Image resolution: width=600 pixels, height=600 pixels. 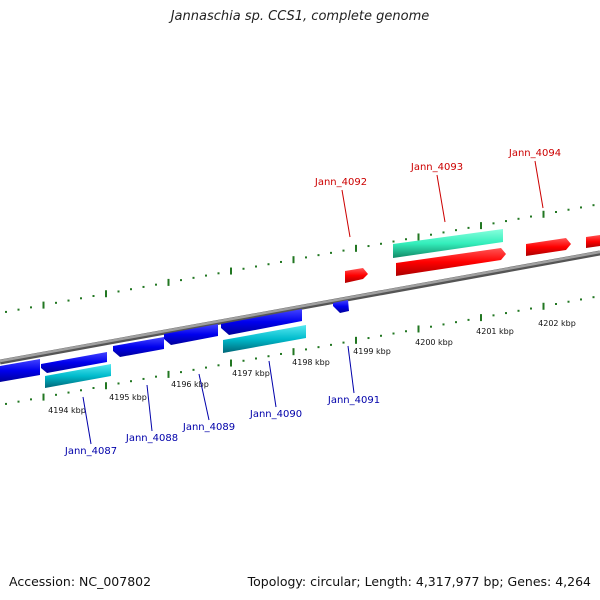 What do you see at coordinates (353, 400) in the screenshot?
I see `gene-label: Jann_4091` at bounding box center [353, 400].